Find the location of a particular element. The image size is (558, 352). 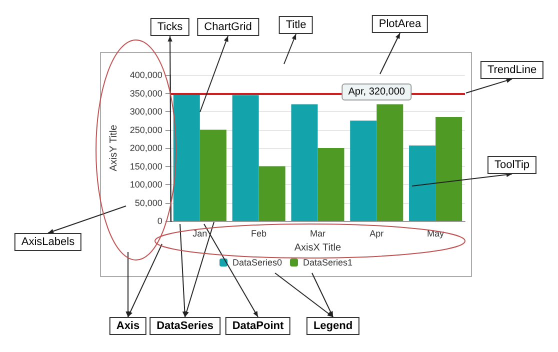

text: Ticks is located at coordinates (170, 27).